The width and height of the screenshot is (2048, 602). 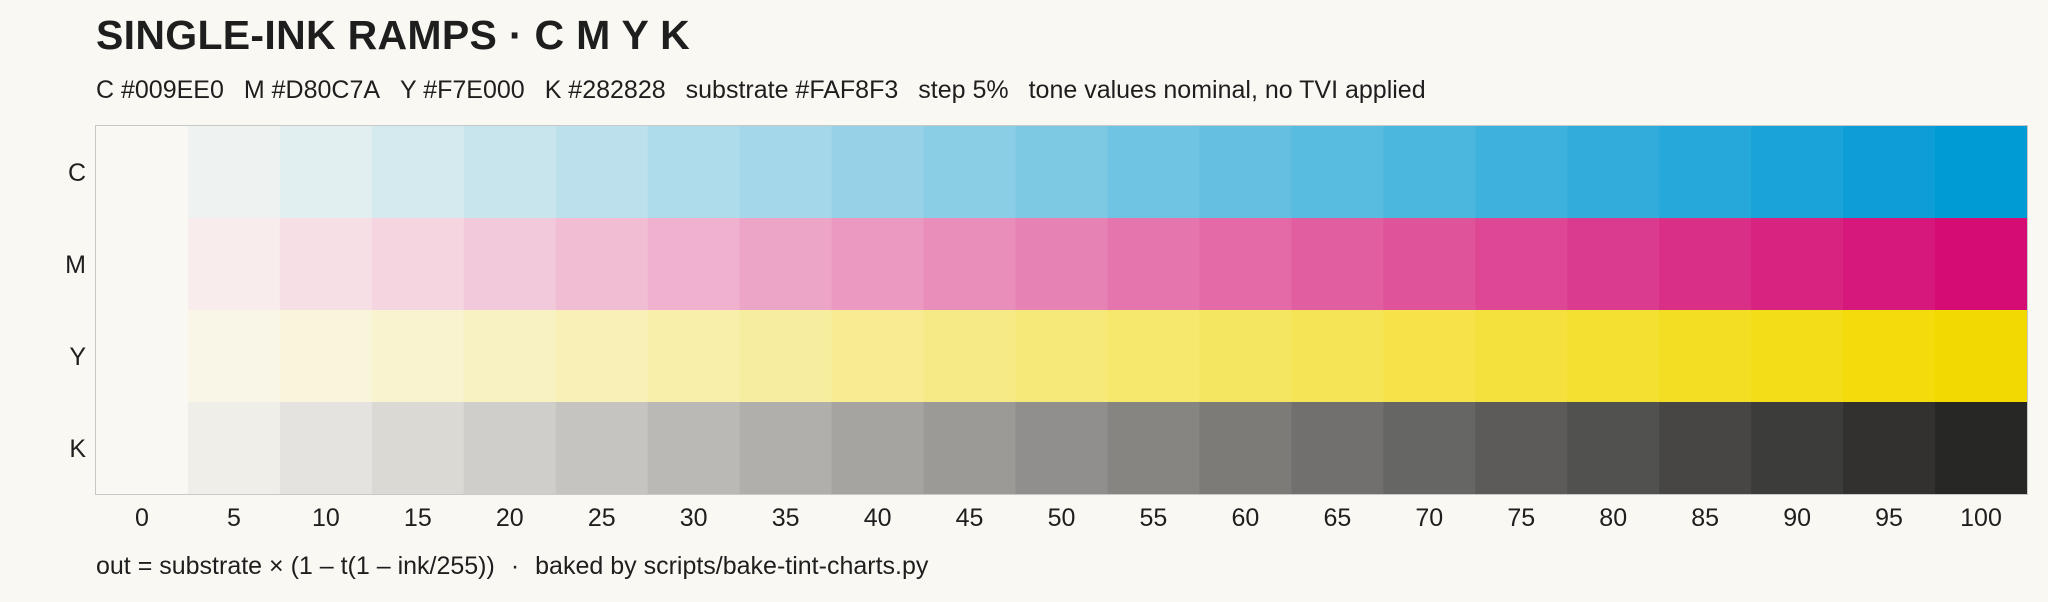 I want to click on spec-item: substrate #FAF8F3, so click(x=792, y=90).